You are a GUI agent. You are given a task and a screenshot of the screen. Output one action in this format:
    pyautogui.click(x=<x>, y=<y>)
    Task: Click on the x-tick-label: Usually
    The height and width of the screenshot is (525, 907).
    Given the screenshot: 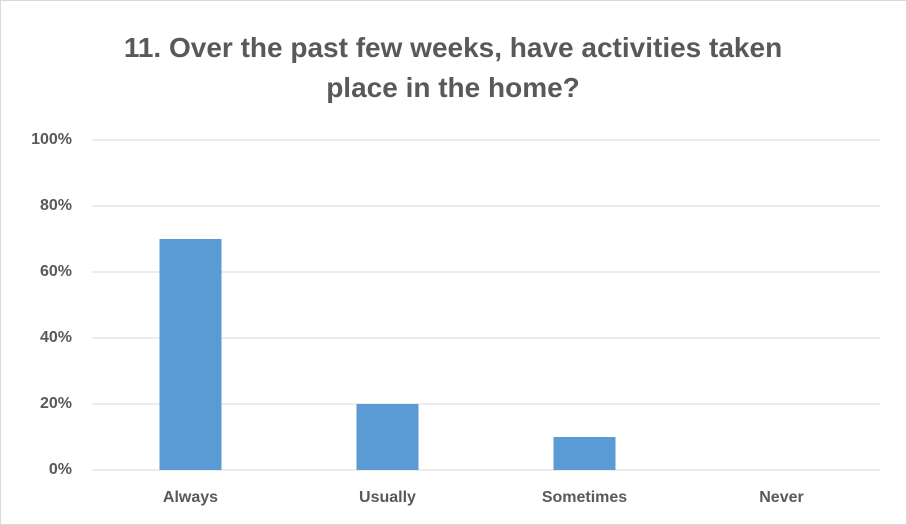 What is the action you would take?
    pyautogui.click(x=387, y=497)
    